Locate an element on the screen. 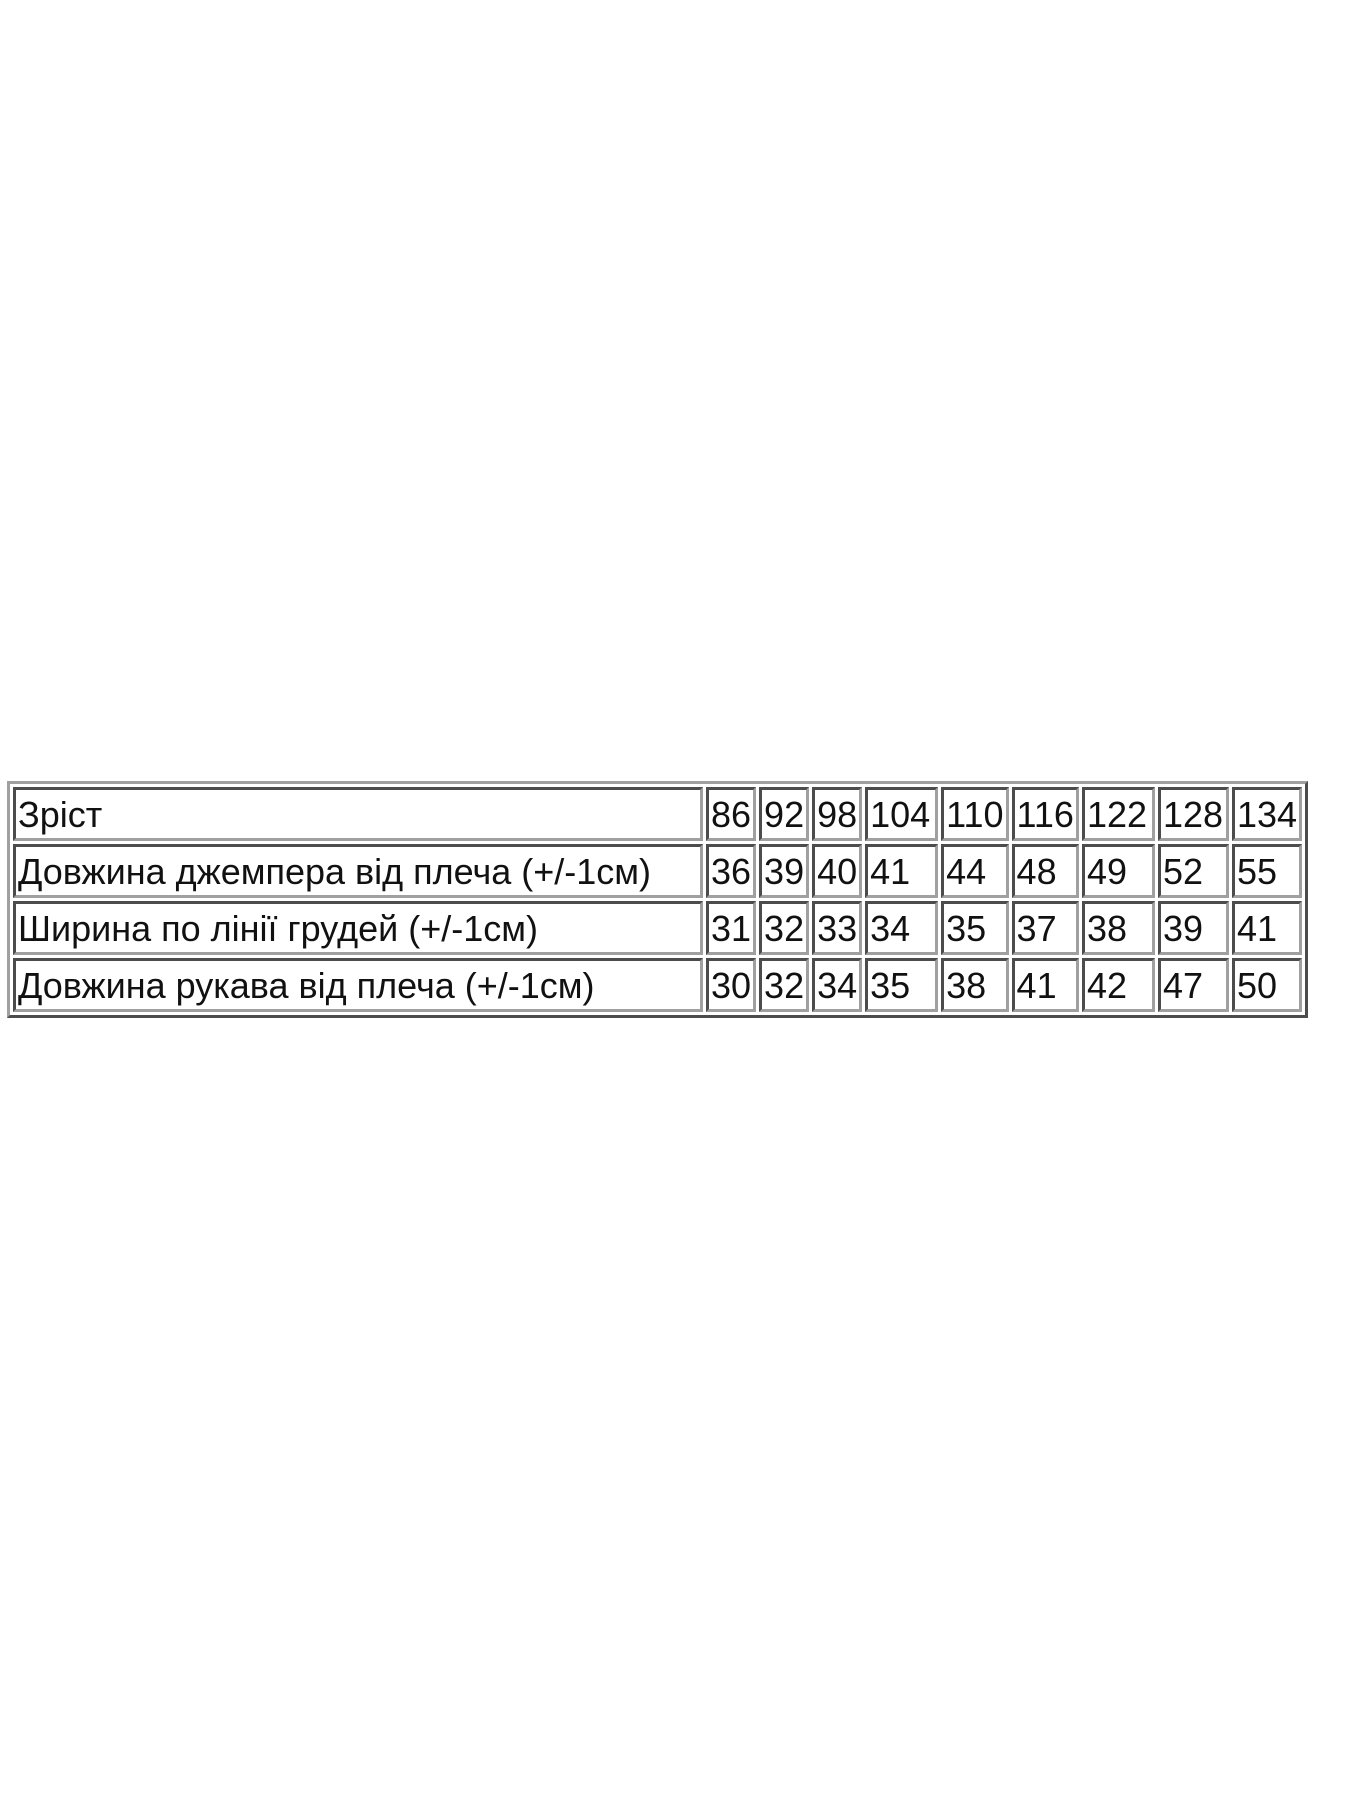 The height and width of the screenshot is (1800, 1350). table-cell: 30 is located at coordinates (731, 985).